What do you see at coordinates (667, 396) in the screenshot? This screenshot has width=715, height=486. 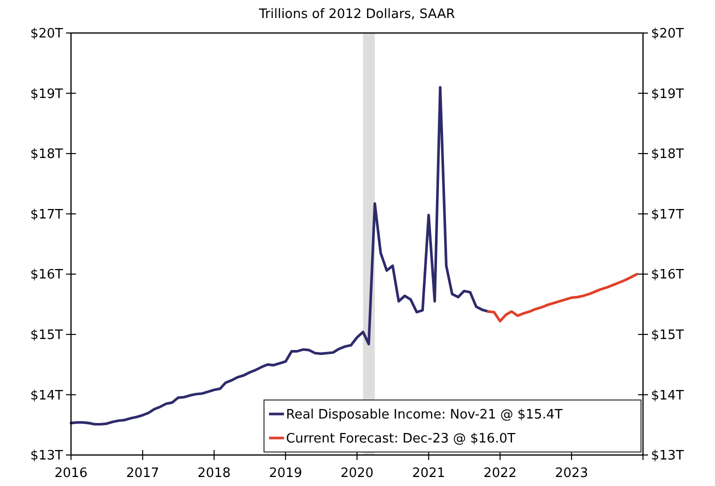 I see `y2-tick-label: $14T` at bounding box center [667, 396].